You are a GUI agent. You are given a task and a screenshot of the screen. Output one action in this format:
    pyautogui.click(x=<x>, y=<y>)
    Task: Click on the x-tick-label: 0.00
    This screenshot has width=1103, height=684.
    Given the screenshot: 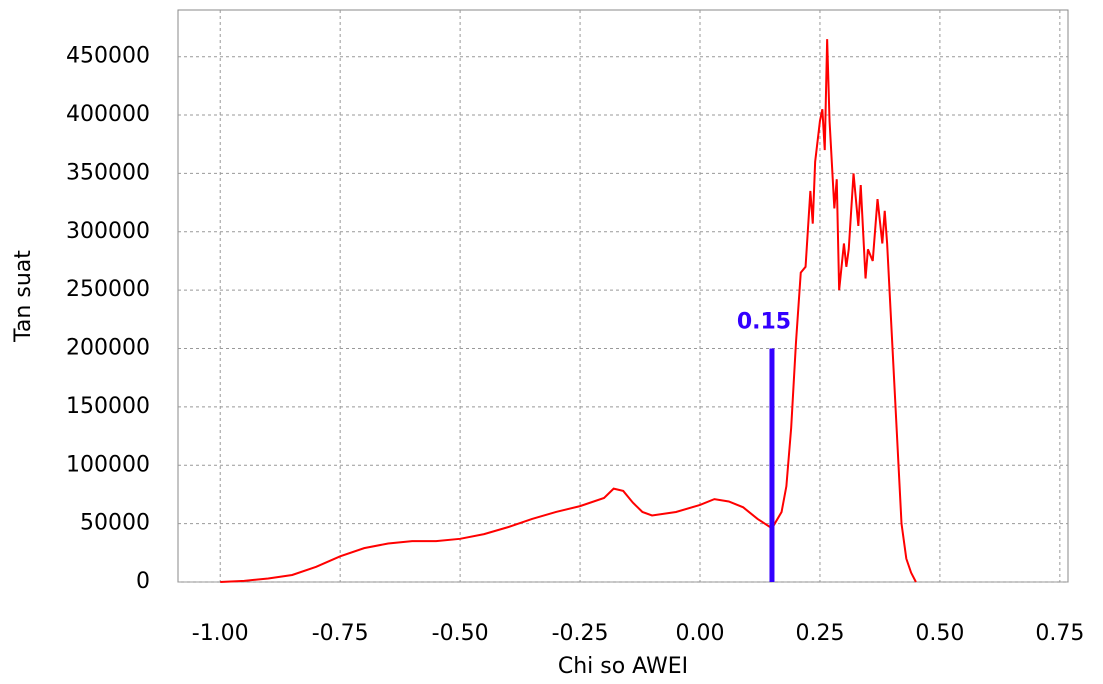 What is the action you would take?
    pyautogui.click(x=700, y=633)
    